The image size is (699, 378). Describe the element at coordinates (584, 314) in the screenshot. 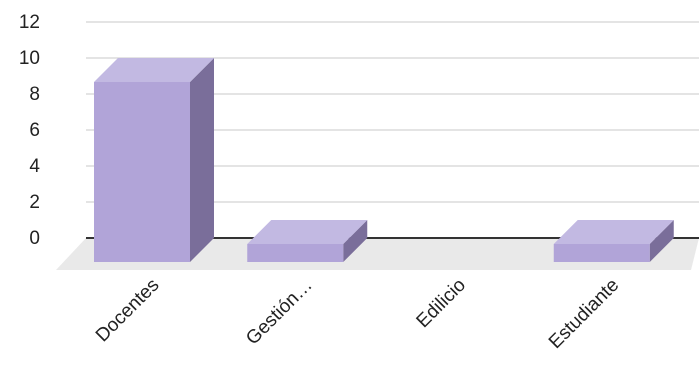

I see `x-tick-label: Estudiante` at that location.